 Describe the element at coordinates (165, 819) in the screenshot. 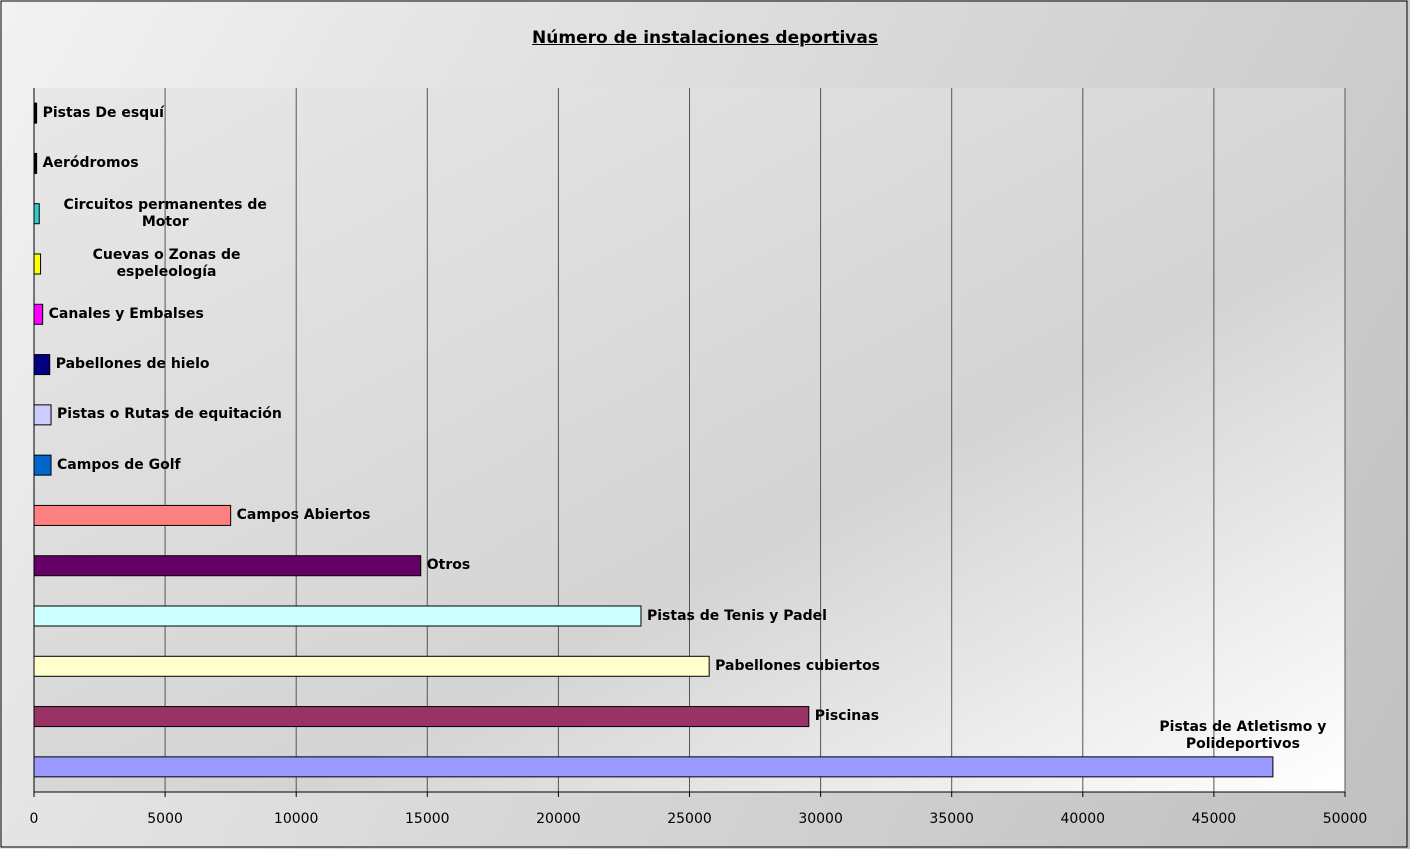

I see `x-tick-label: 5000` at that location.